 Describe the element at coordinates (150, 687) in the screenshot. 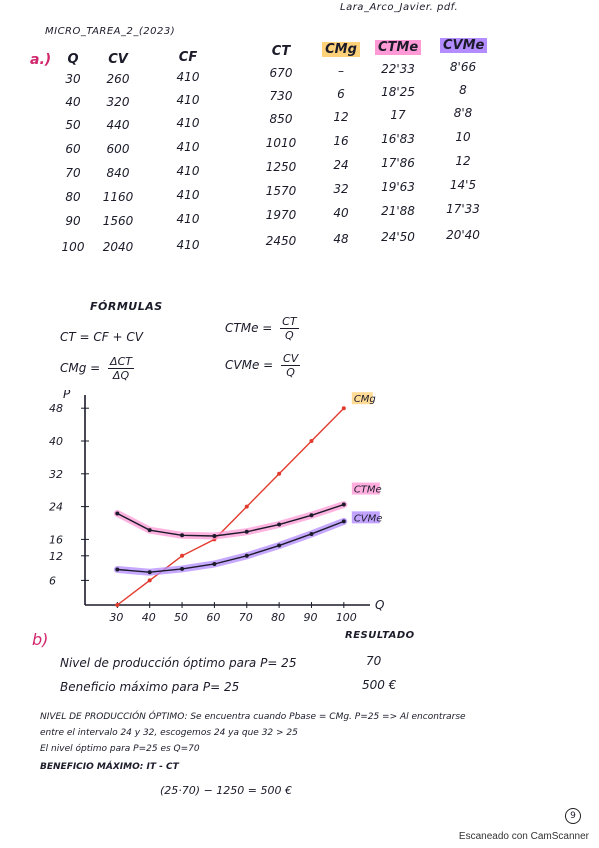

I see `question-max-benefit: Beneficio máximo para P= 25` at that location.